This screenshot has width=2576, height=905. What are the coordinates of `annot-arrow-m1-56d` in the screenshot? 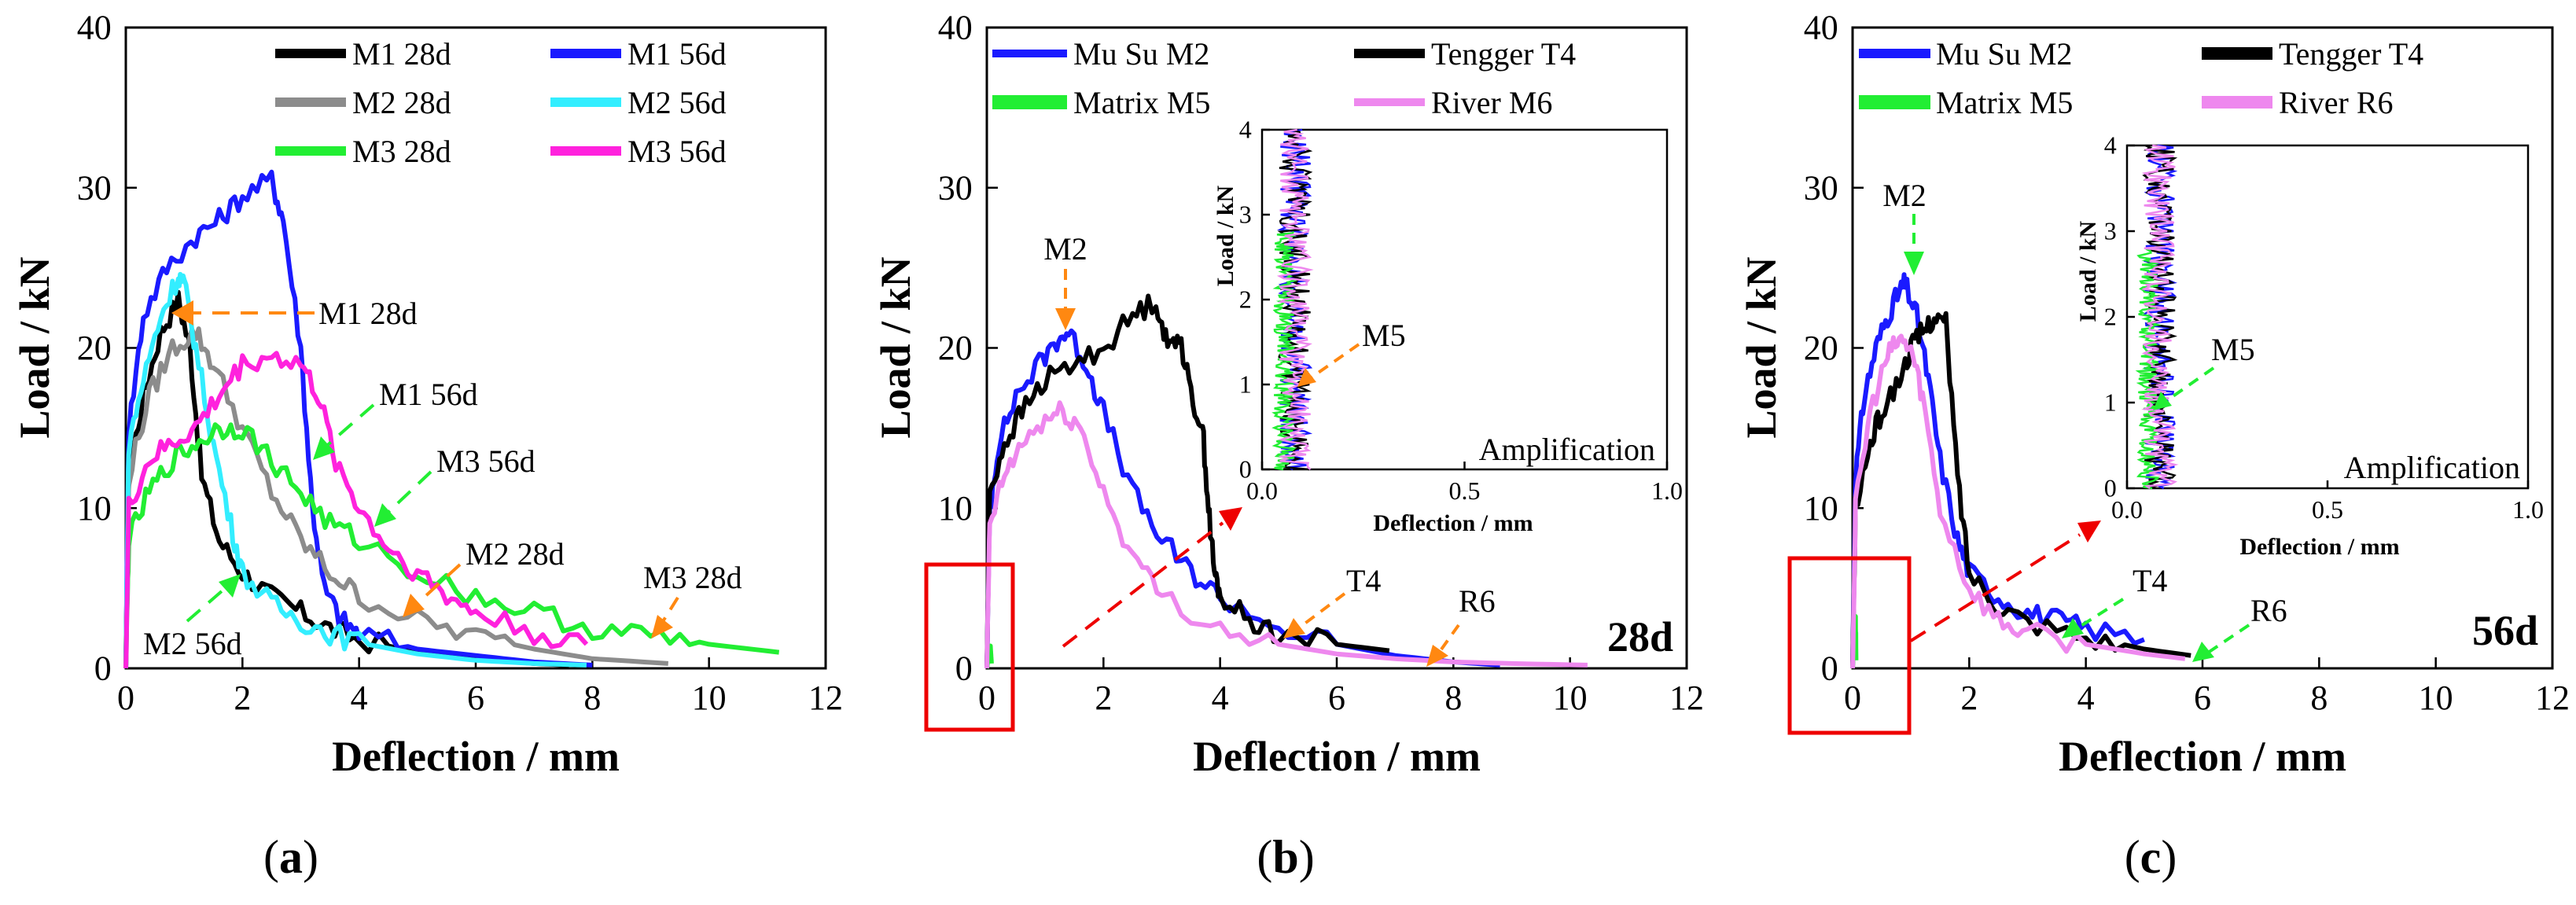 It's located at (348, 426).